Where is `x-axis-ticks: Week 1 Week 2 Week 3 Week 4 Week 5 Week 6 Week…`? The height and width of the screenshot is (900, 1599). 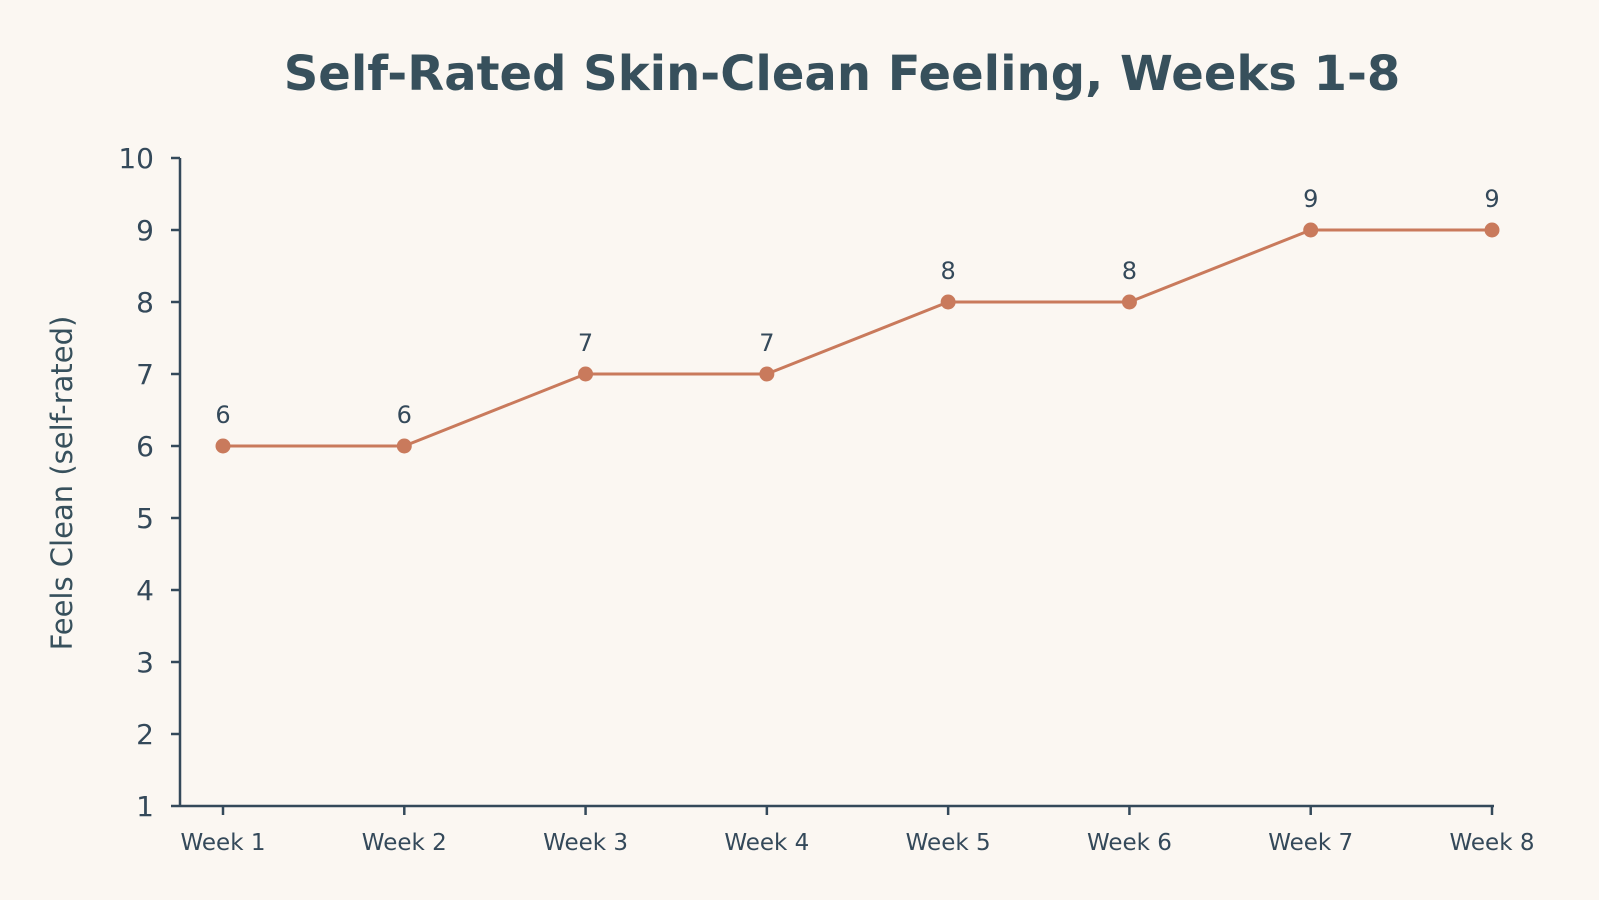 x-axis-ticks: Week 1 Week 2 Week 3 Week 4 Week 5 Week 6 Week… is located at coordinates (858, 831).